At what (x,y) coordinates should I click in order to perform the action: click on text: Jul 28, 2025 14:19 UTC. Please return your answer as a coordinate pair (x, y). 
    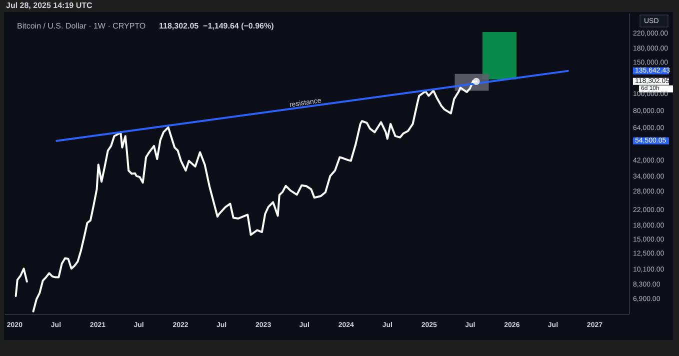
    Looking at the image, I should click on (49, 5).